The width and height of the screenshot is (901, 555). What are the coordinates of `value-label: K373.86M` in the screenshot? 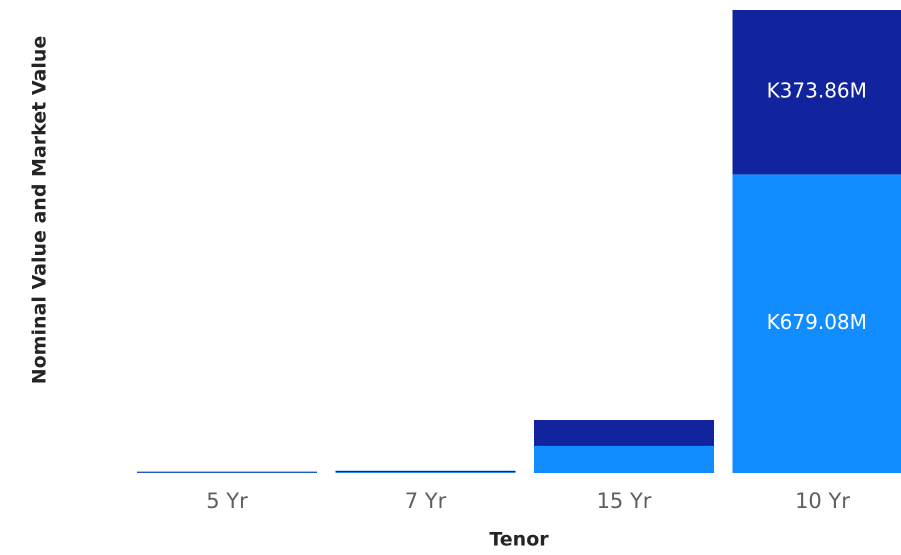 It's located at (817, 91).